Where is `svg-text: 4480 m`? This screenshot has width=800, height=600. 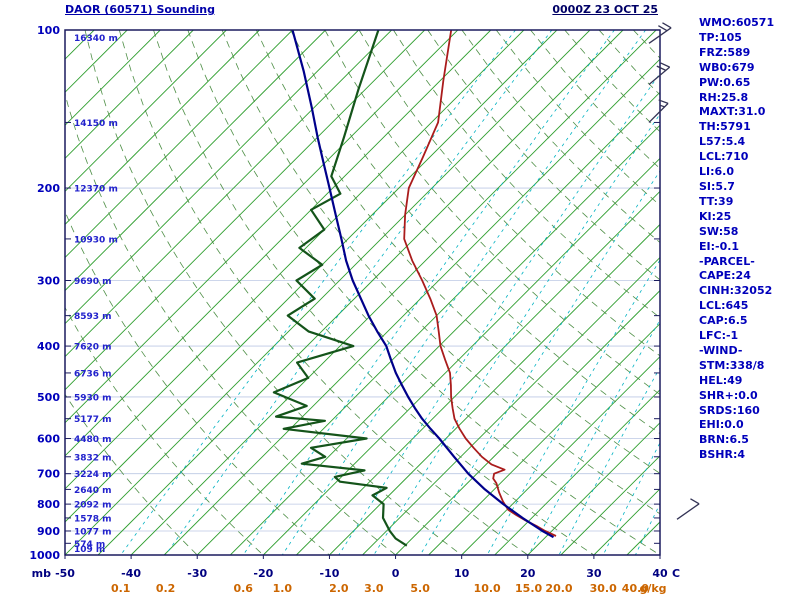 svg-text: 4480 m is located at coordinates (93, 440).